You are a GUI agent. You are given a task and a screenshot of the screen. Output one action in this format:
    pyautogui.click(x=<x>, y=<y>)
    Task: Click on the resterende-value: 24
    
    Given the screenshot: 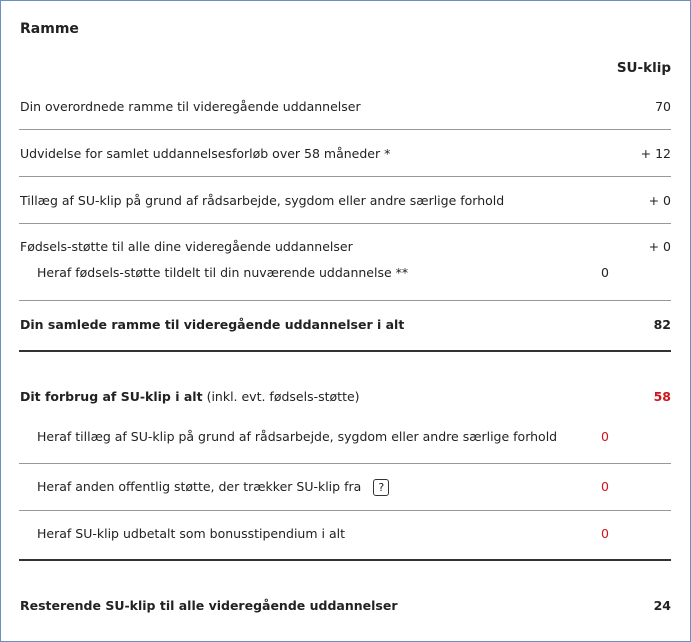 What is the action you would take?
    pyautogui.click(x=662, y=605)
    